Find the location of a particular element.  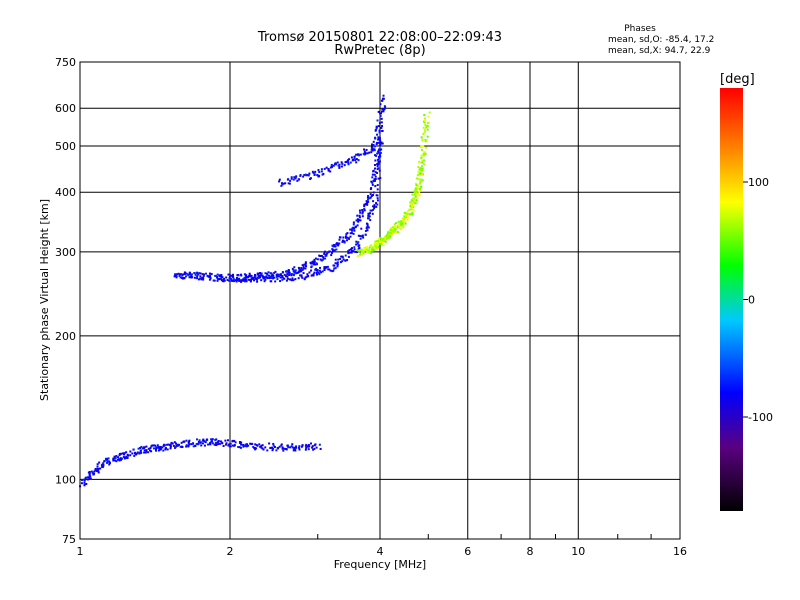

y-tick-label: 750 is located at coordinates (65, 62).